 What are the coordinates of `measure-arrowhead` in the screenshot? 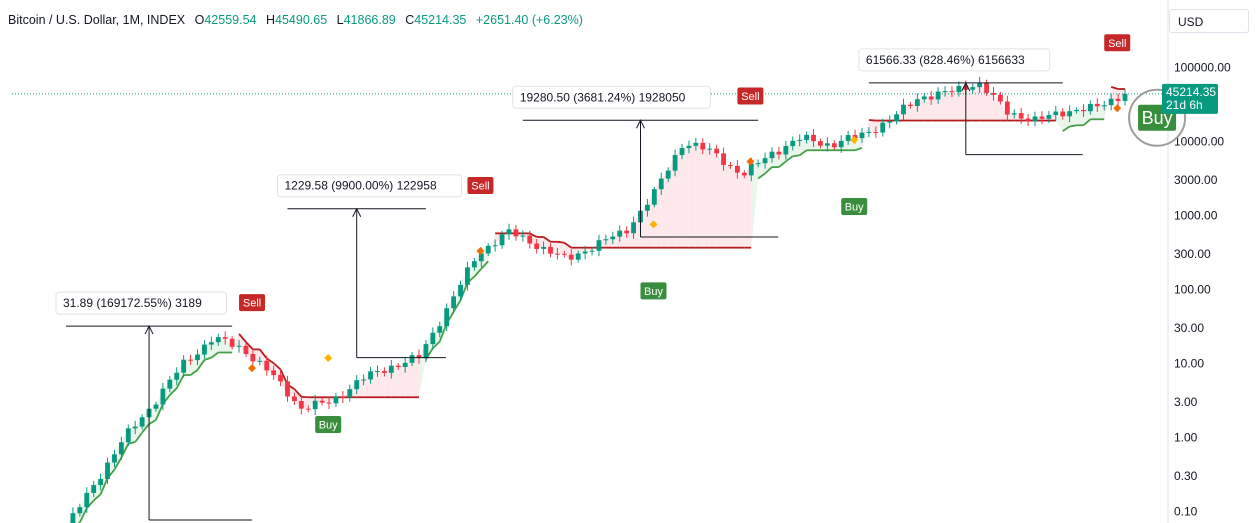 It's located at (640, 124).